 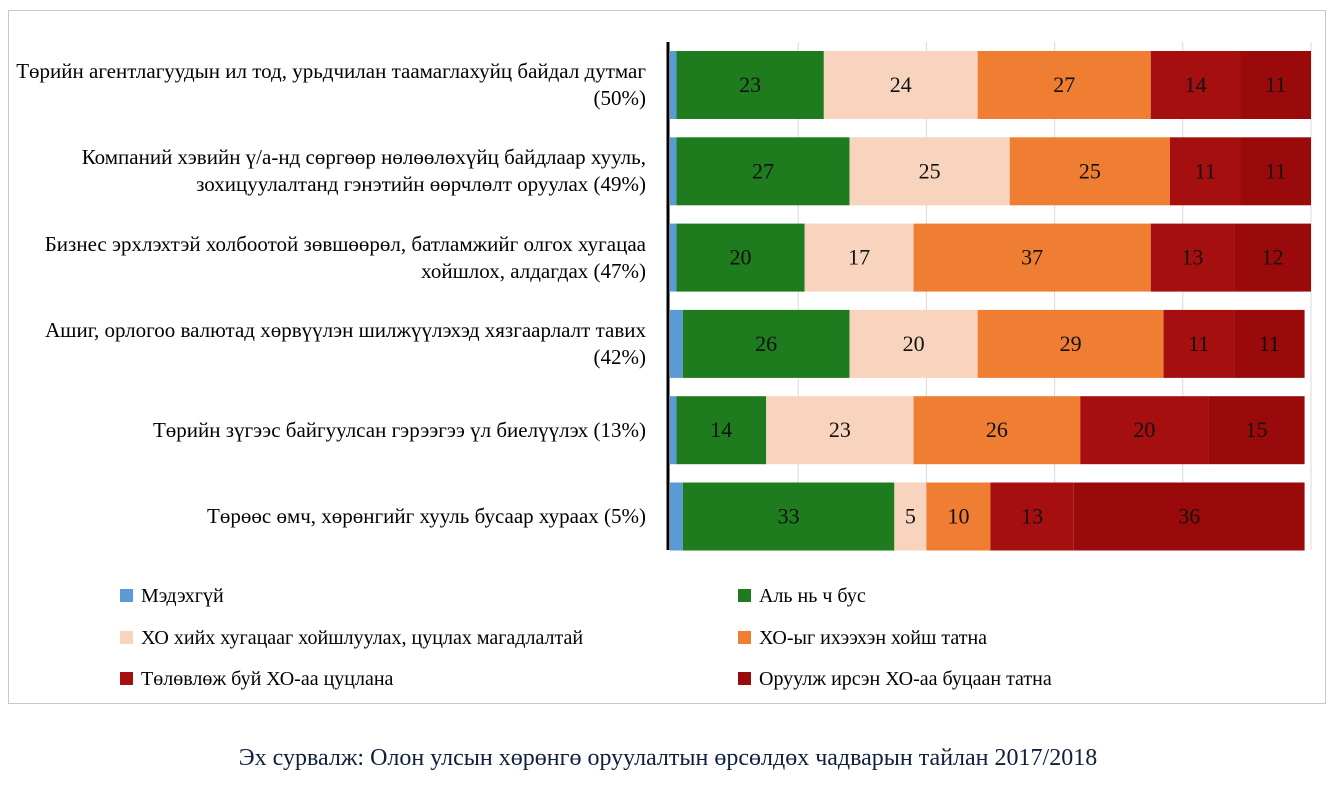 What do you see at coordinates (812, 596) in the screenshot?
I see `legend-label: Аль нь ч бус` at bounding box center [812, 596].